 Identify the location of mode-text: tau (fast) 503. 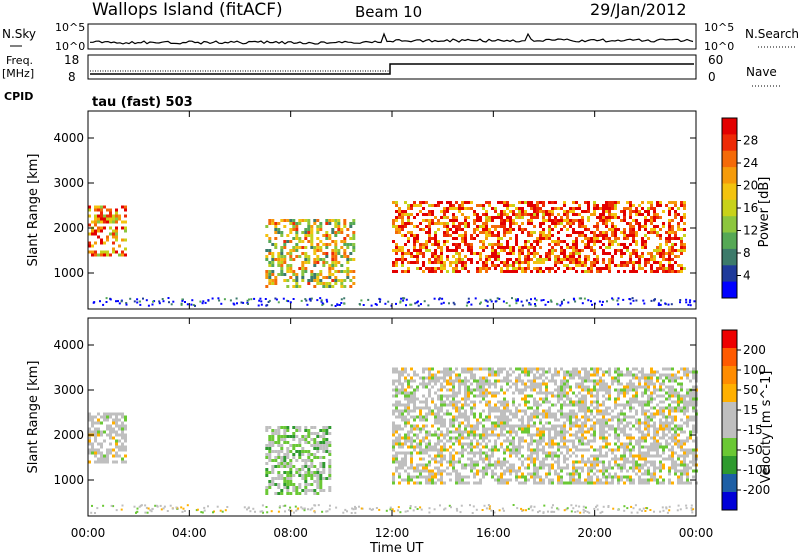
(142, 102).